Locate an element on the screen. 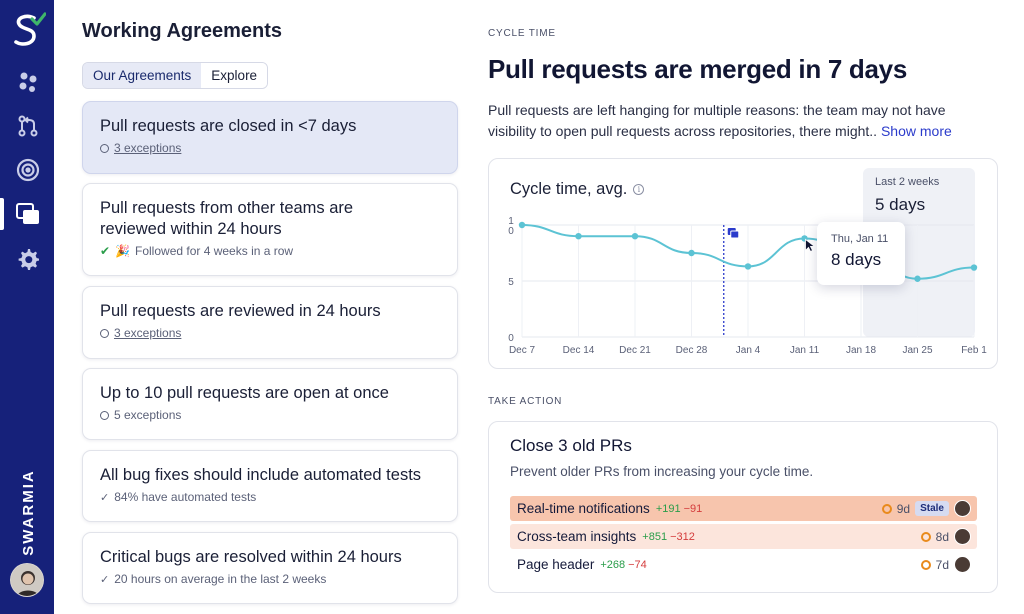 The image size is (1024, 614). pr-deletions: −312 is located at coordinates (682, 536).